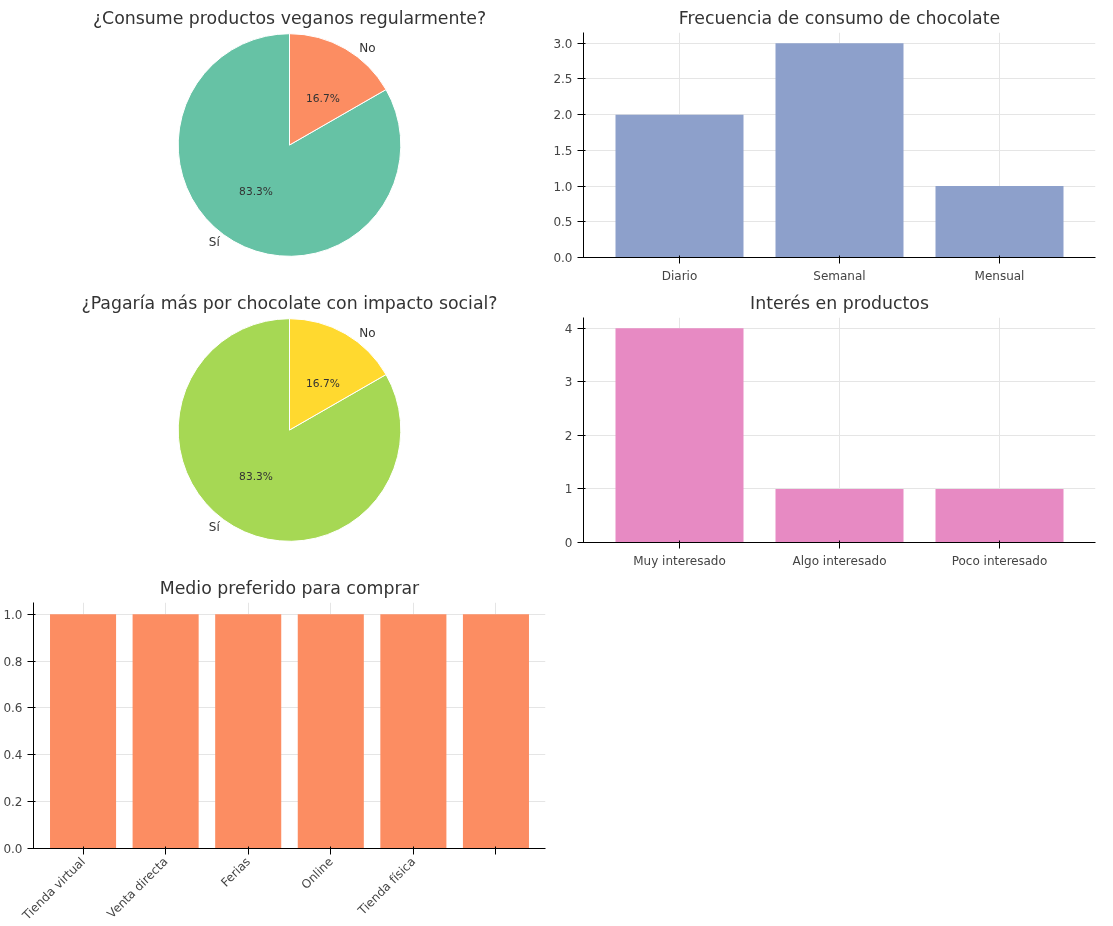  I want to click on chart-title: Interés en productos, so click(839, 302).